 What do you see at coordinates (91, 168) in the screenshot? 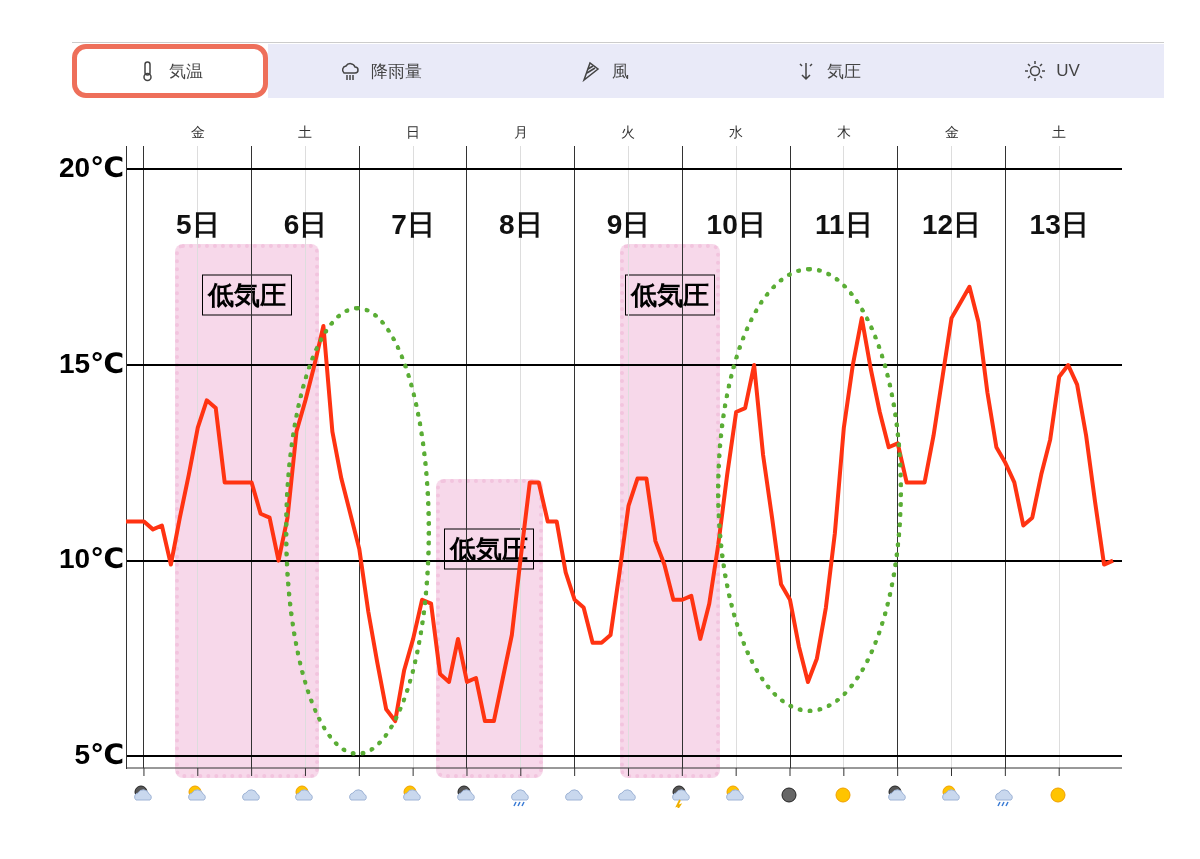
I see `y-tick-label: 20℃` at bounding box center [91, 168].